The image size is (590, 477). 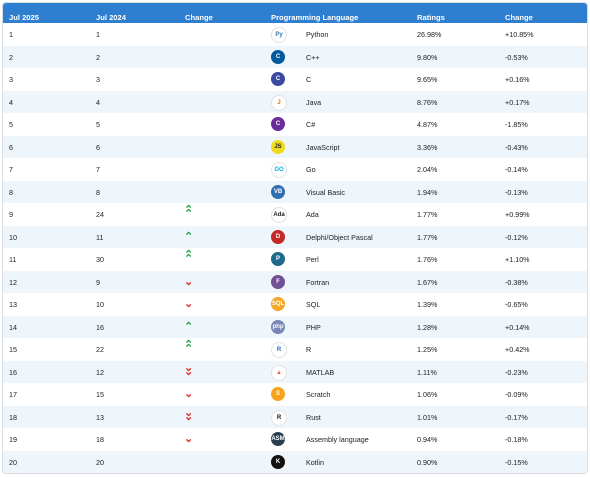 I want to click on language-name: C, so click(x=309, y=80).